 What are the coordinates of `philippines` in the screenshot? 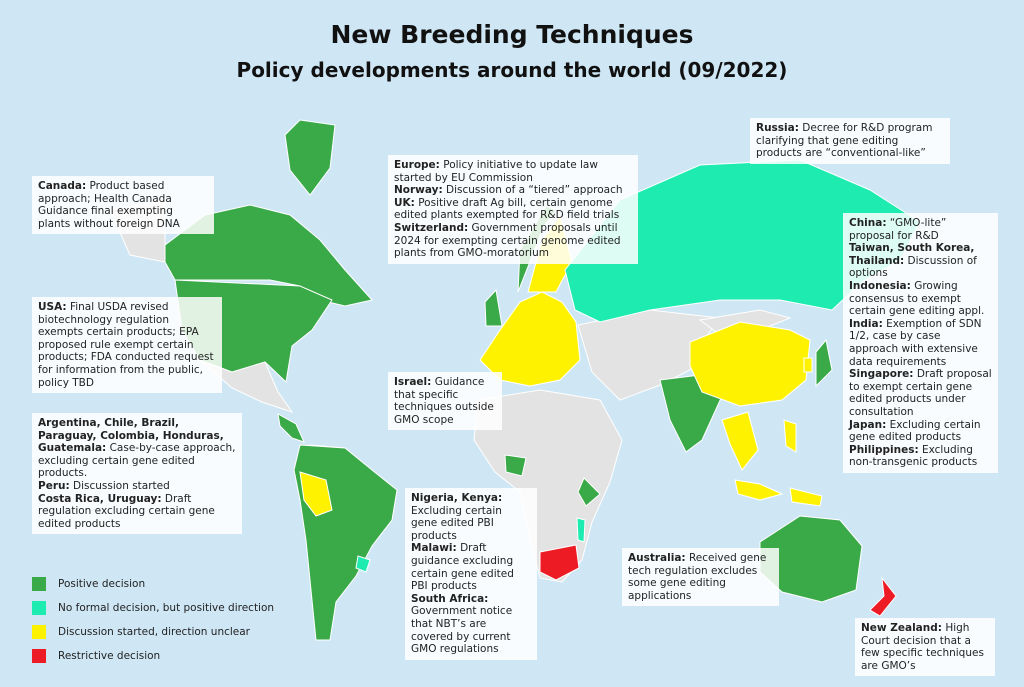 It's located at (790, 436).